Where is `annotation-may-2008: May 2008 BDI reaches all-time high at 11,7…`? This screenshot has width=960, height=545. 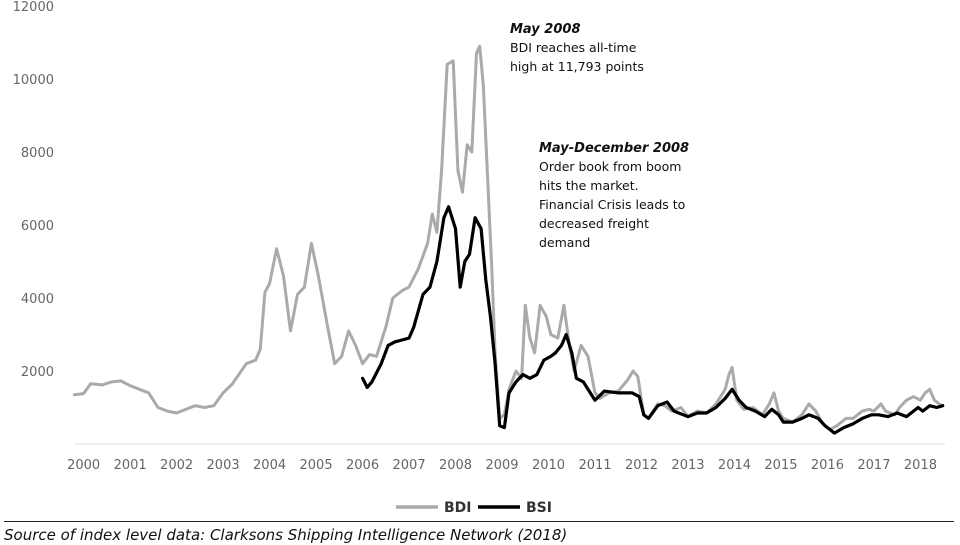
annotation-may-2008: May 2008 BDI reaches all-time high at 11,7… is located at coordinates (577, 48).